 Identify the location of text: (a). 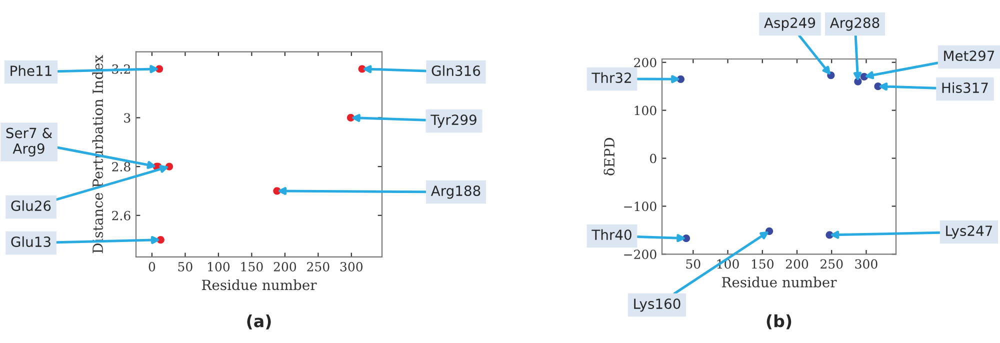
(259, 322).